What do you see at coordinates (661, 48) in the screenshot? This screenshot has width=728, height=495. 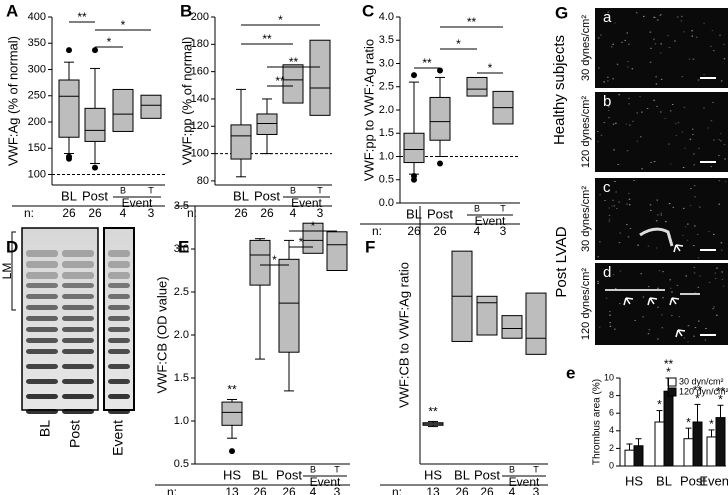 I see `micro-image` at bounding box center [661, 48].